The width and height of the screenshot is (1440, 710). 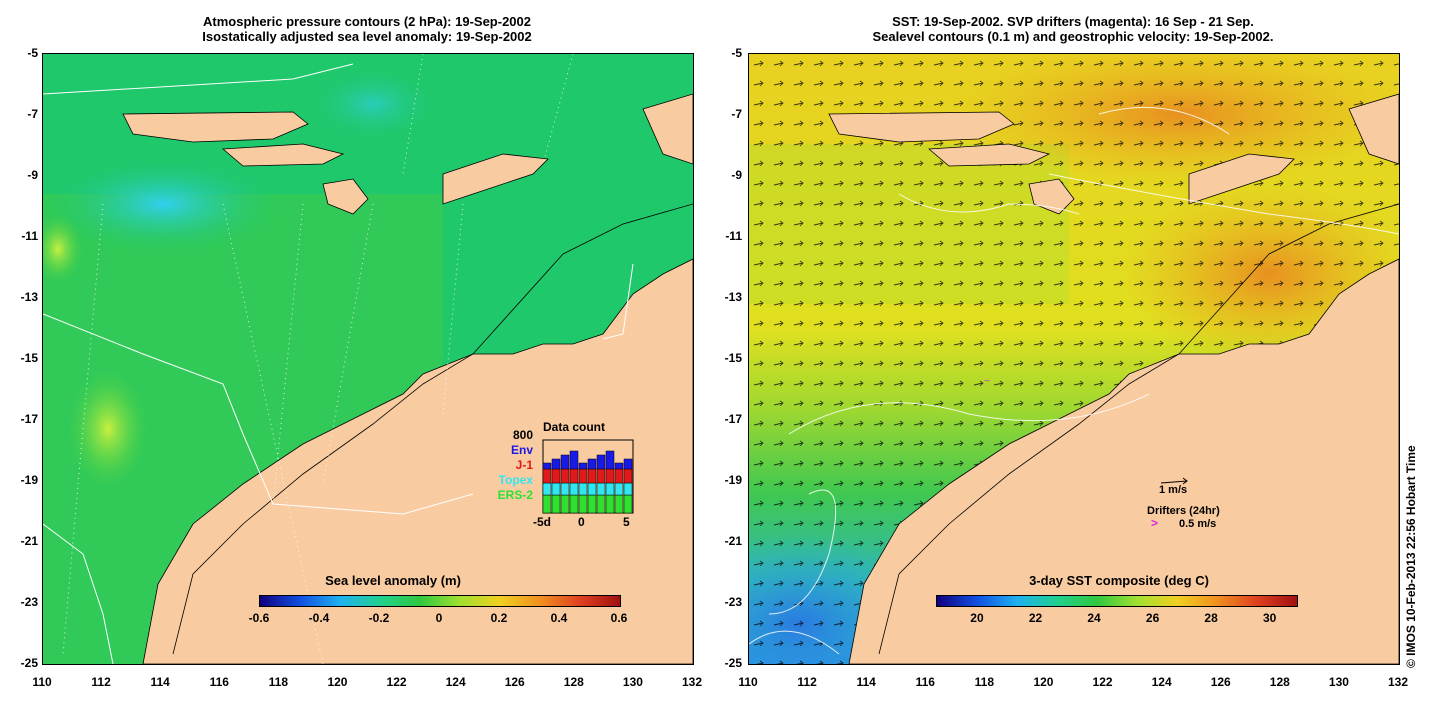 I want to click on lat-tick-label: -11, so click(x=733, y=236).